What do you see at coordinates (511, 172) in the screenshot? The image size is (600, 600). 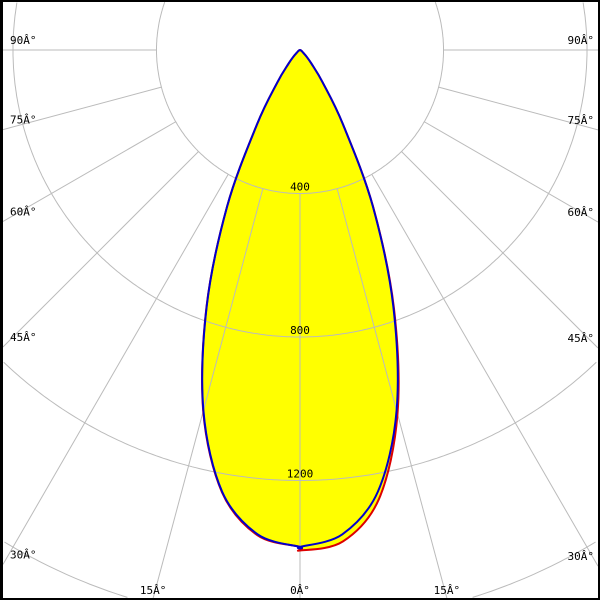 I see `grid-radial-60-right` at bounding box center [511, 172].